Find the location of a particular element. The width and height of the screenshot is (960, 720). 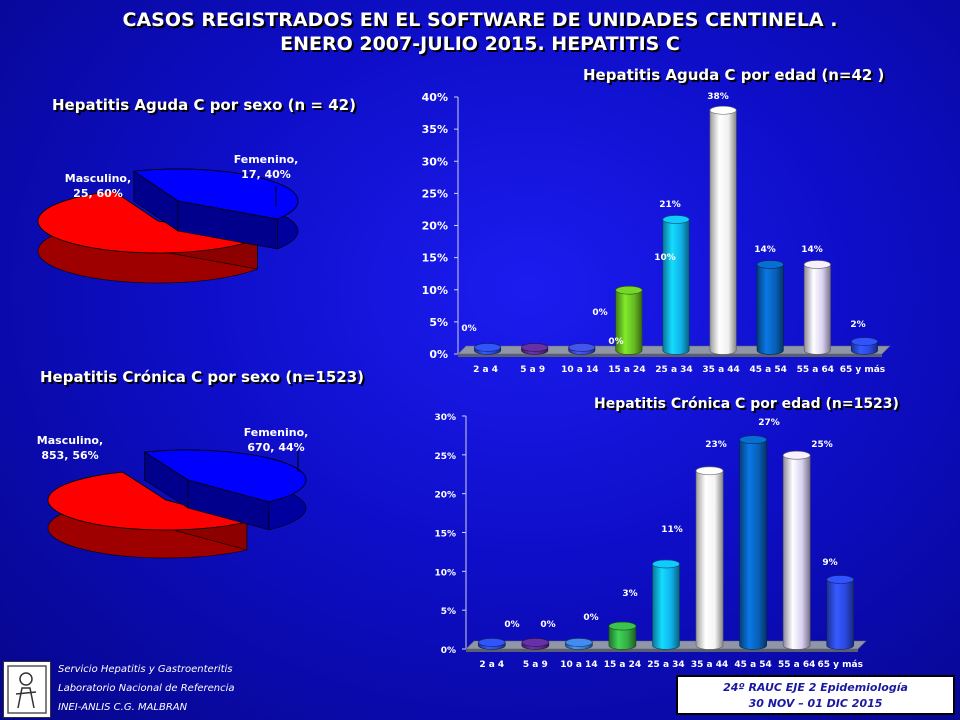

bar-data-label: 2% is located at coordinates (857, 325).